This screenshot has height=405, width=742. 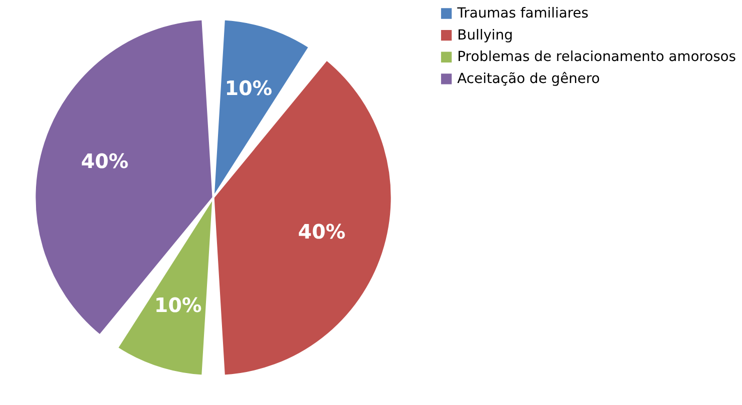 I want to click on legend-label: Aceitação de gênero, so click(x=528, y=78).